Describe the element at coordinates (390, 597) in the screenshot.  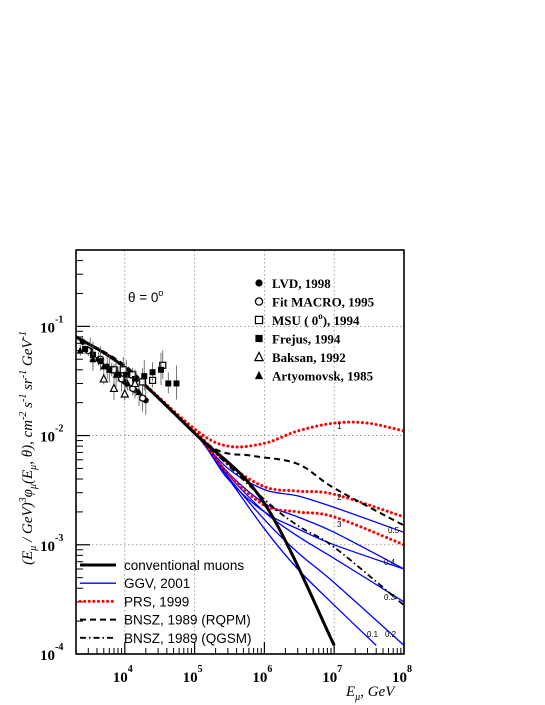
I see `ggv-curve-label: 0.3` at that location.